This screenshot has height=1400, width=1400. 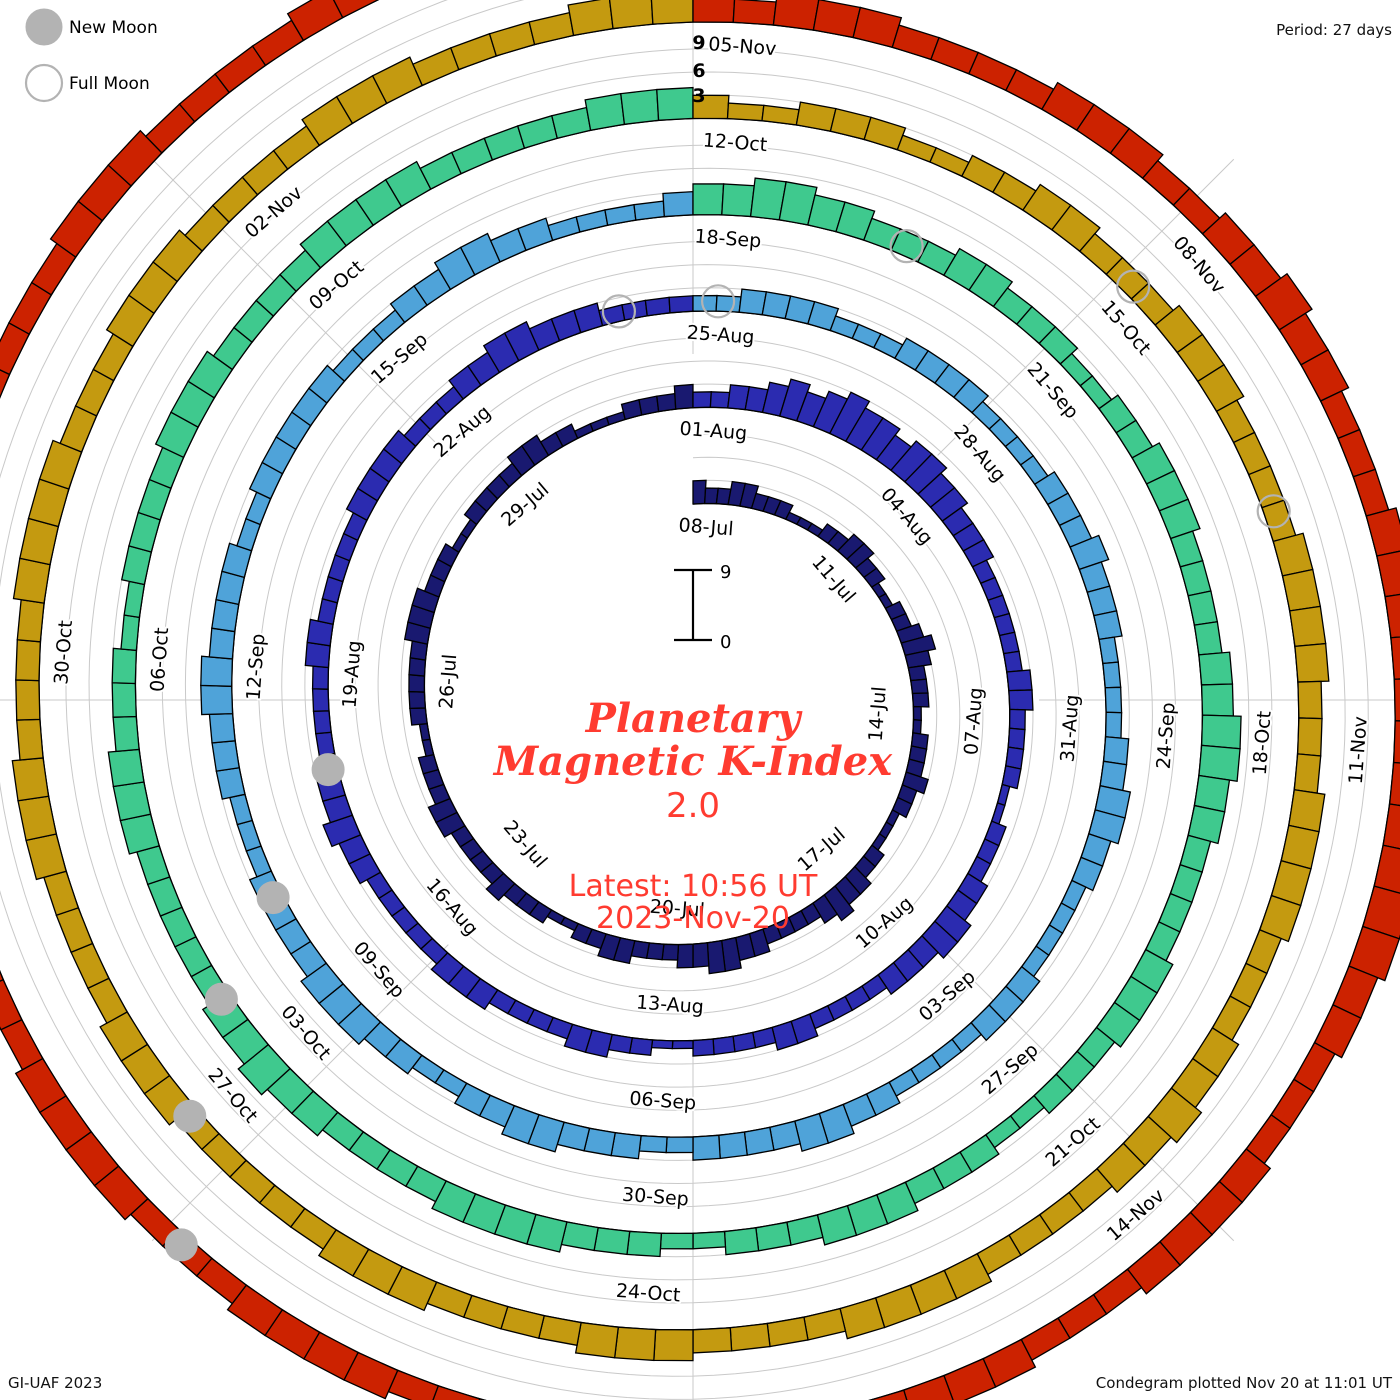 What do you see at coordinates (885, 922) in the screenshot?
I see `date-label: 10-Aug` at bounding box center [885, 922].